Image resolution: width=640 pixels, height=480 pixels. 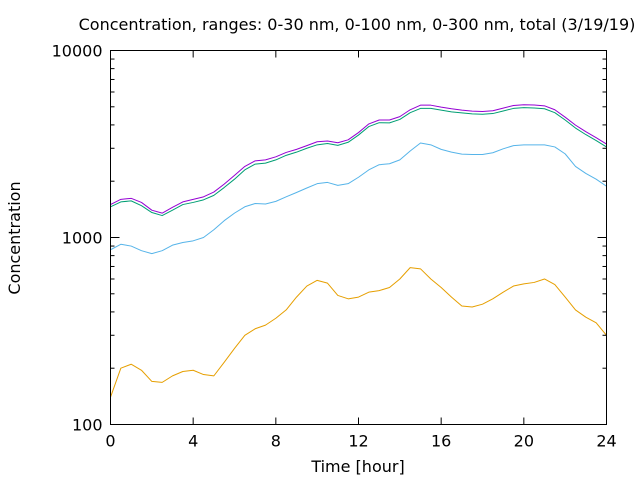 What do you see at coordinates (276, 441) in the screenshot?
I see `x-tick-label: 8` at bounding box center [276, 441].